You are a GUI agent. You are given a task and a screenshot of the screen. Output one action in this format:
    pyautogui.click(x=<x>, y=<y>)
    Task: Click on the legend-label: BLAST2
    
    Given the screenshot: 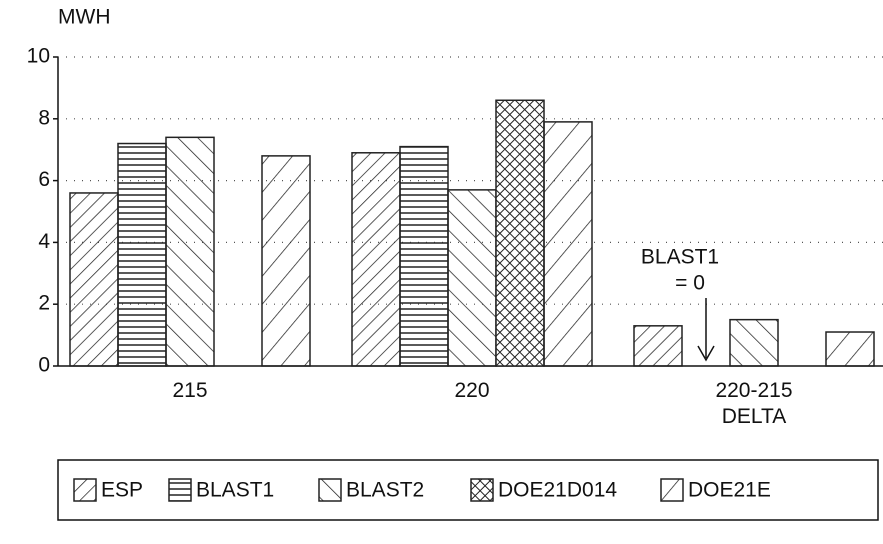 What is the action you would take?
    pyautogui.click(x=385, y=490)
    